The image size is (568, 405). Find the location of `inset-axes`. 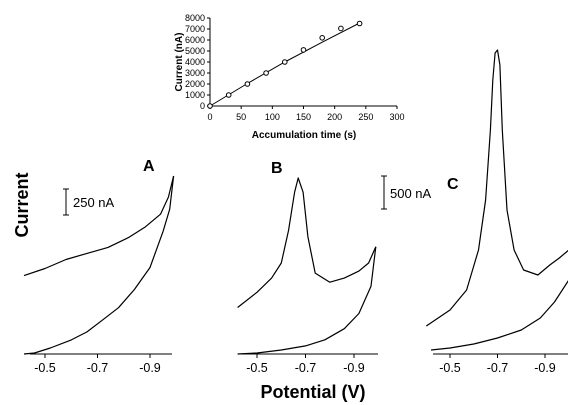

inset-axes is located at coordinates (303, 62).